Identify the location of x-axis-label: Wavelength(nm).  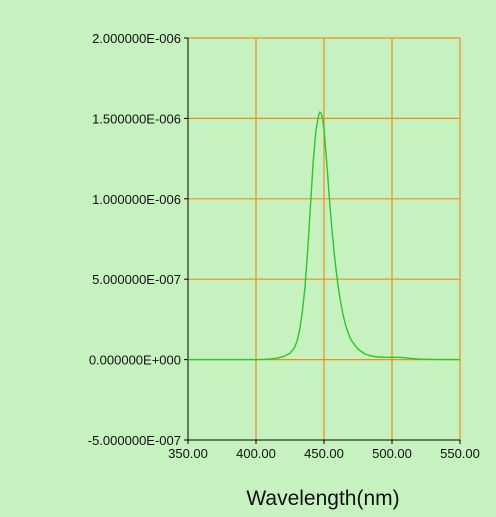
(322, 498).